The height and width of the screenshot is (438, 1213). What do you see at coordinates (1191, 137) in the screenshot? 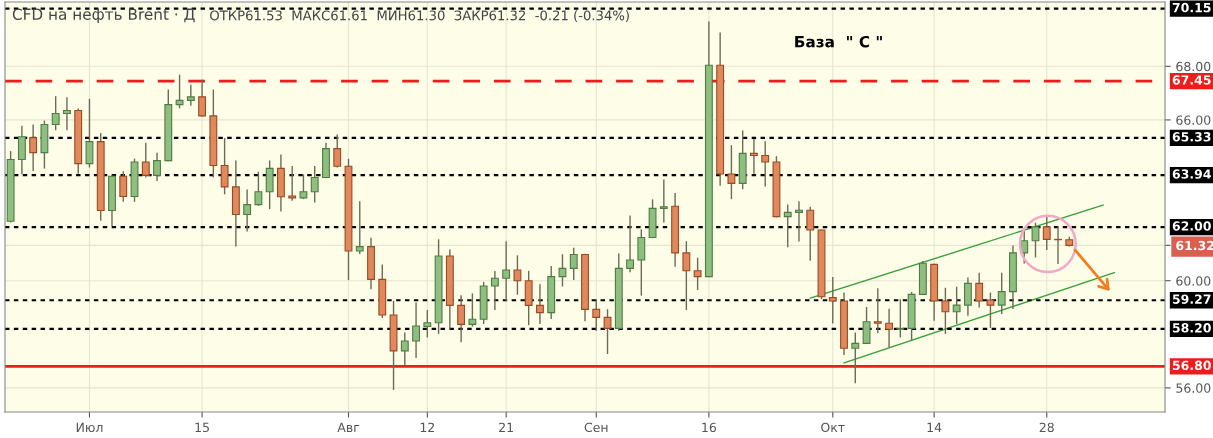
I see `ref-line-label: 65.33` at bounding box center [1191, 137].